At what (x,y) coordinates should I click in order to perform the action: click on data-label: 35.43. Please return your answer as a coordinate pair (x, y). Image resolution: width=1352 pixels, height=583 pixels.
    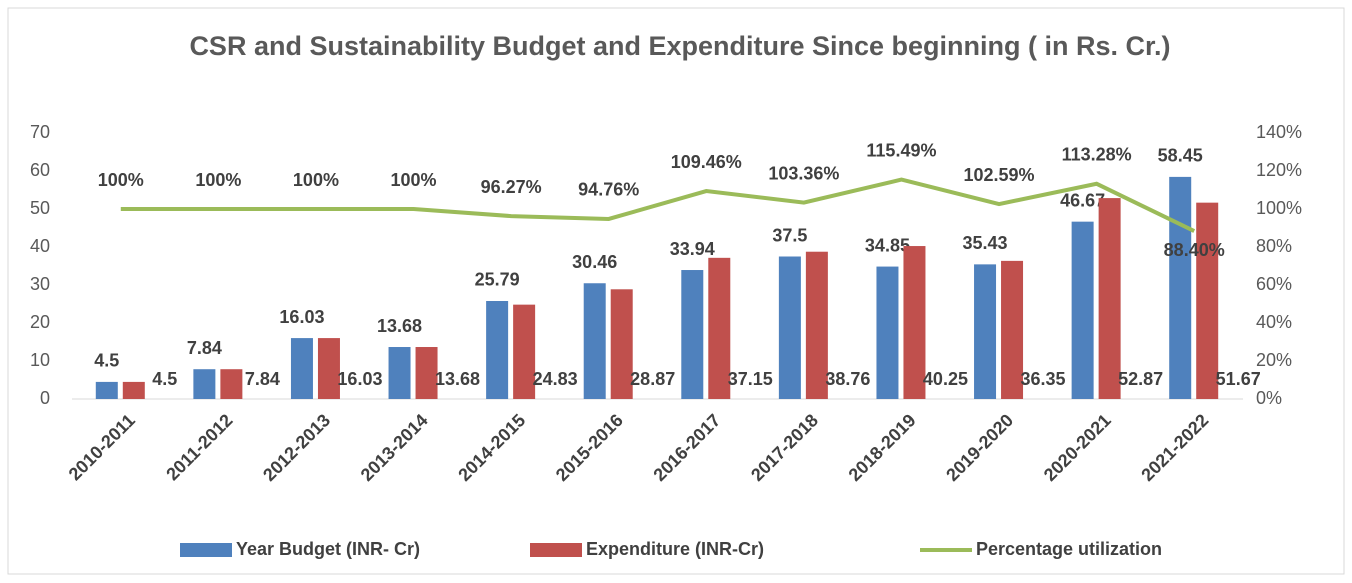
    Looking at the image, I should click on (985, 243).